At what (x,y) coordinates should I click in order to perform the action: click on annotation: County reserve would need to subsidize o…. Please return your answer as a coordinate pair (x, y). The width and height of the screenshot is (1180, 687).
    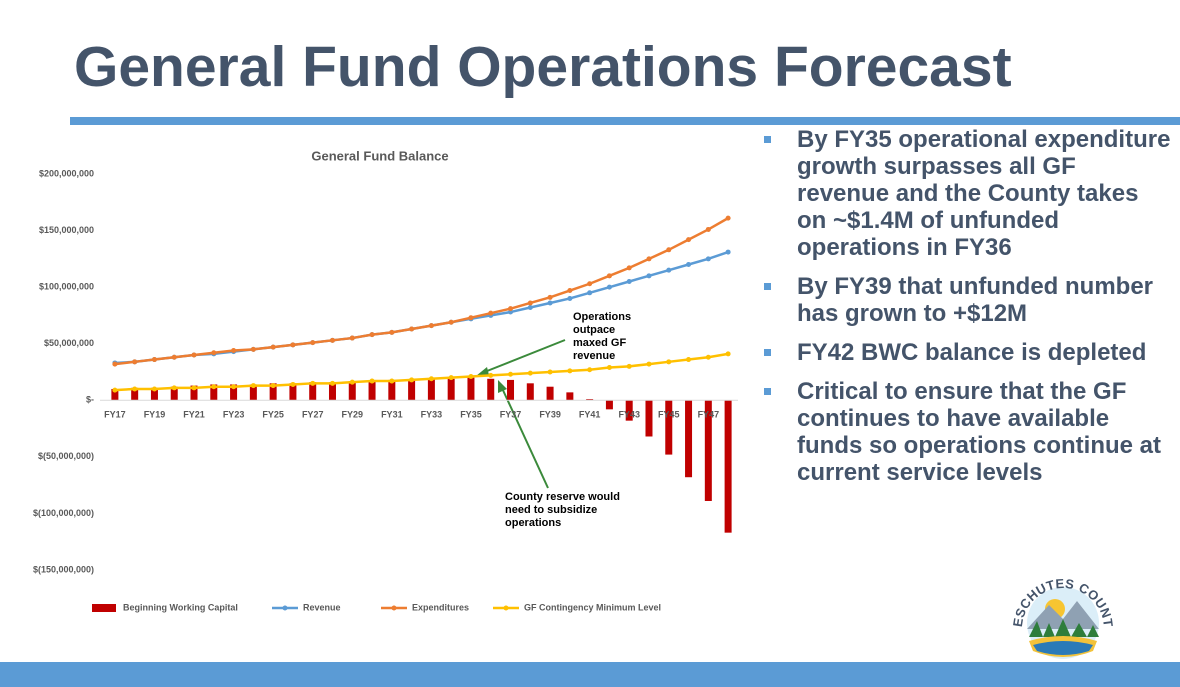
    Looking at the image, I should click on (562, 510).